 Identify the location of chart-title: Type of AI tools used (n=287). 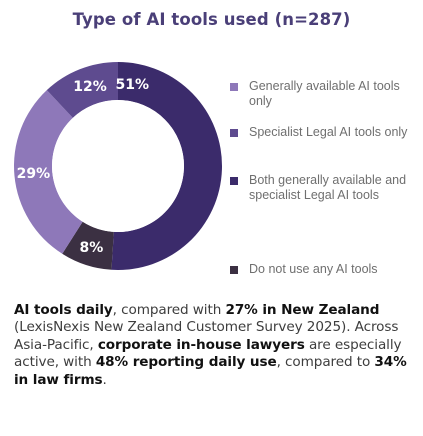
(211, 19).